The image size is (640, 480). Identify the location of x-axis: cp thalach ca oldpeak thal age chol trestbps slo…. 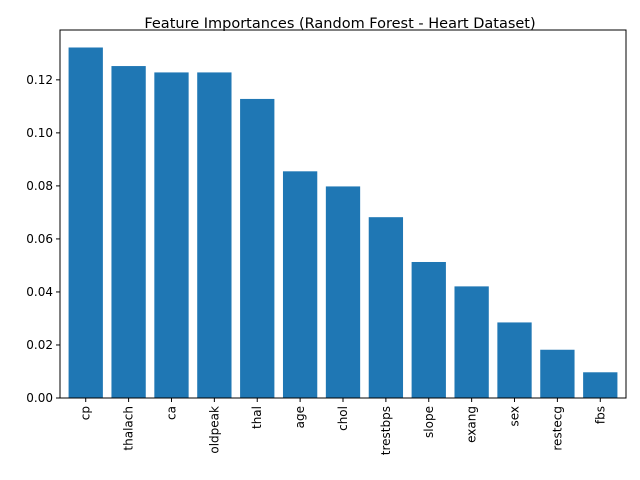
(343, 426).